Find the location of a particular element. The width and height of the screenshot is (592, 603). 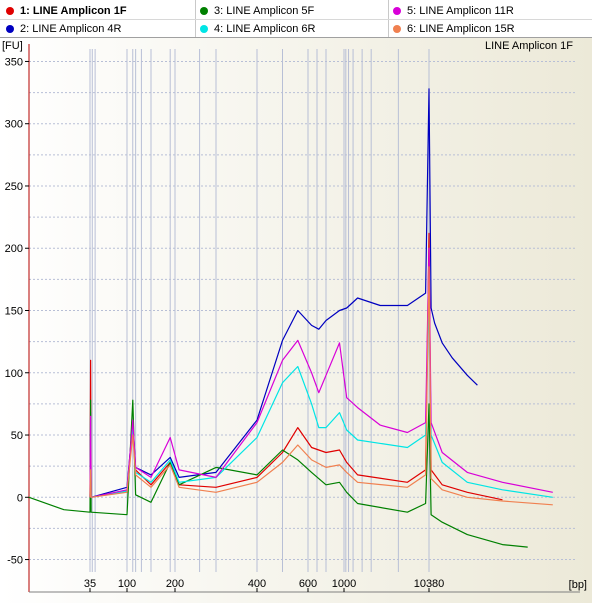

x-axis-label: [bp] is located at coordinates (578, 585).